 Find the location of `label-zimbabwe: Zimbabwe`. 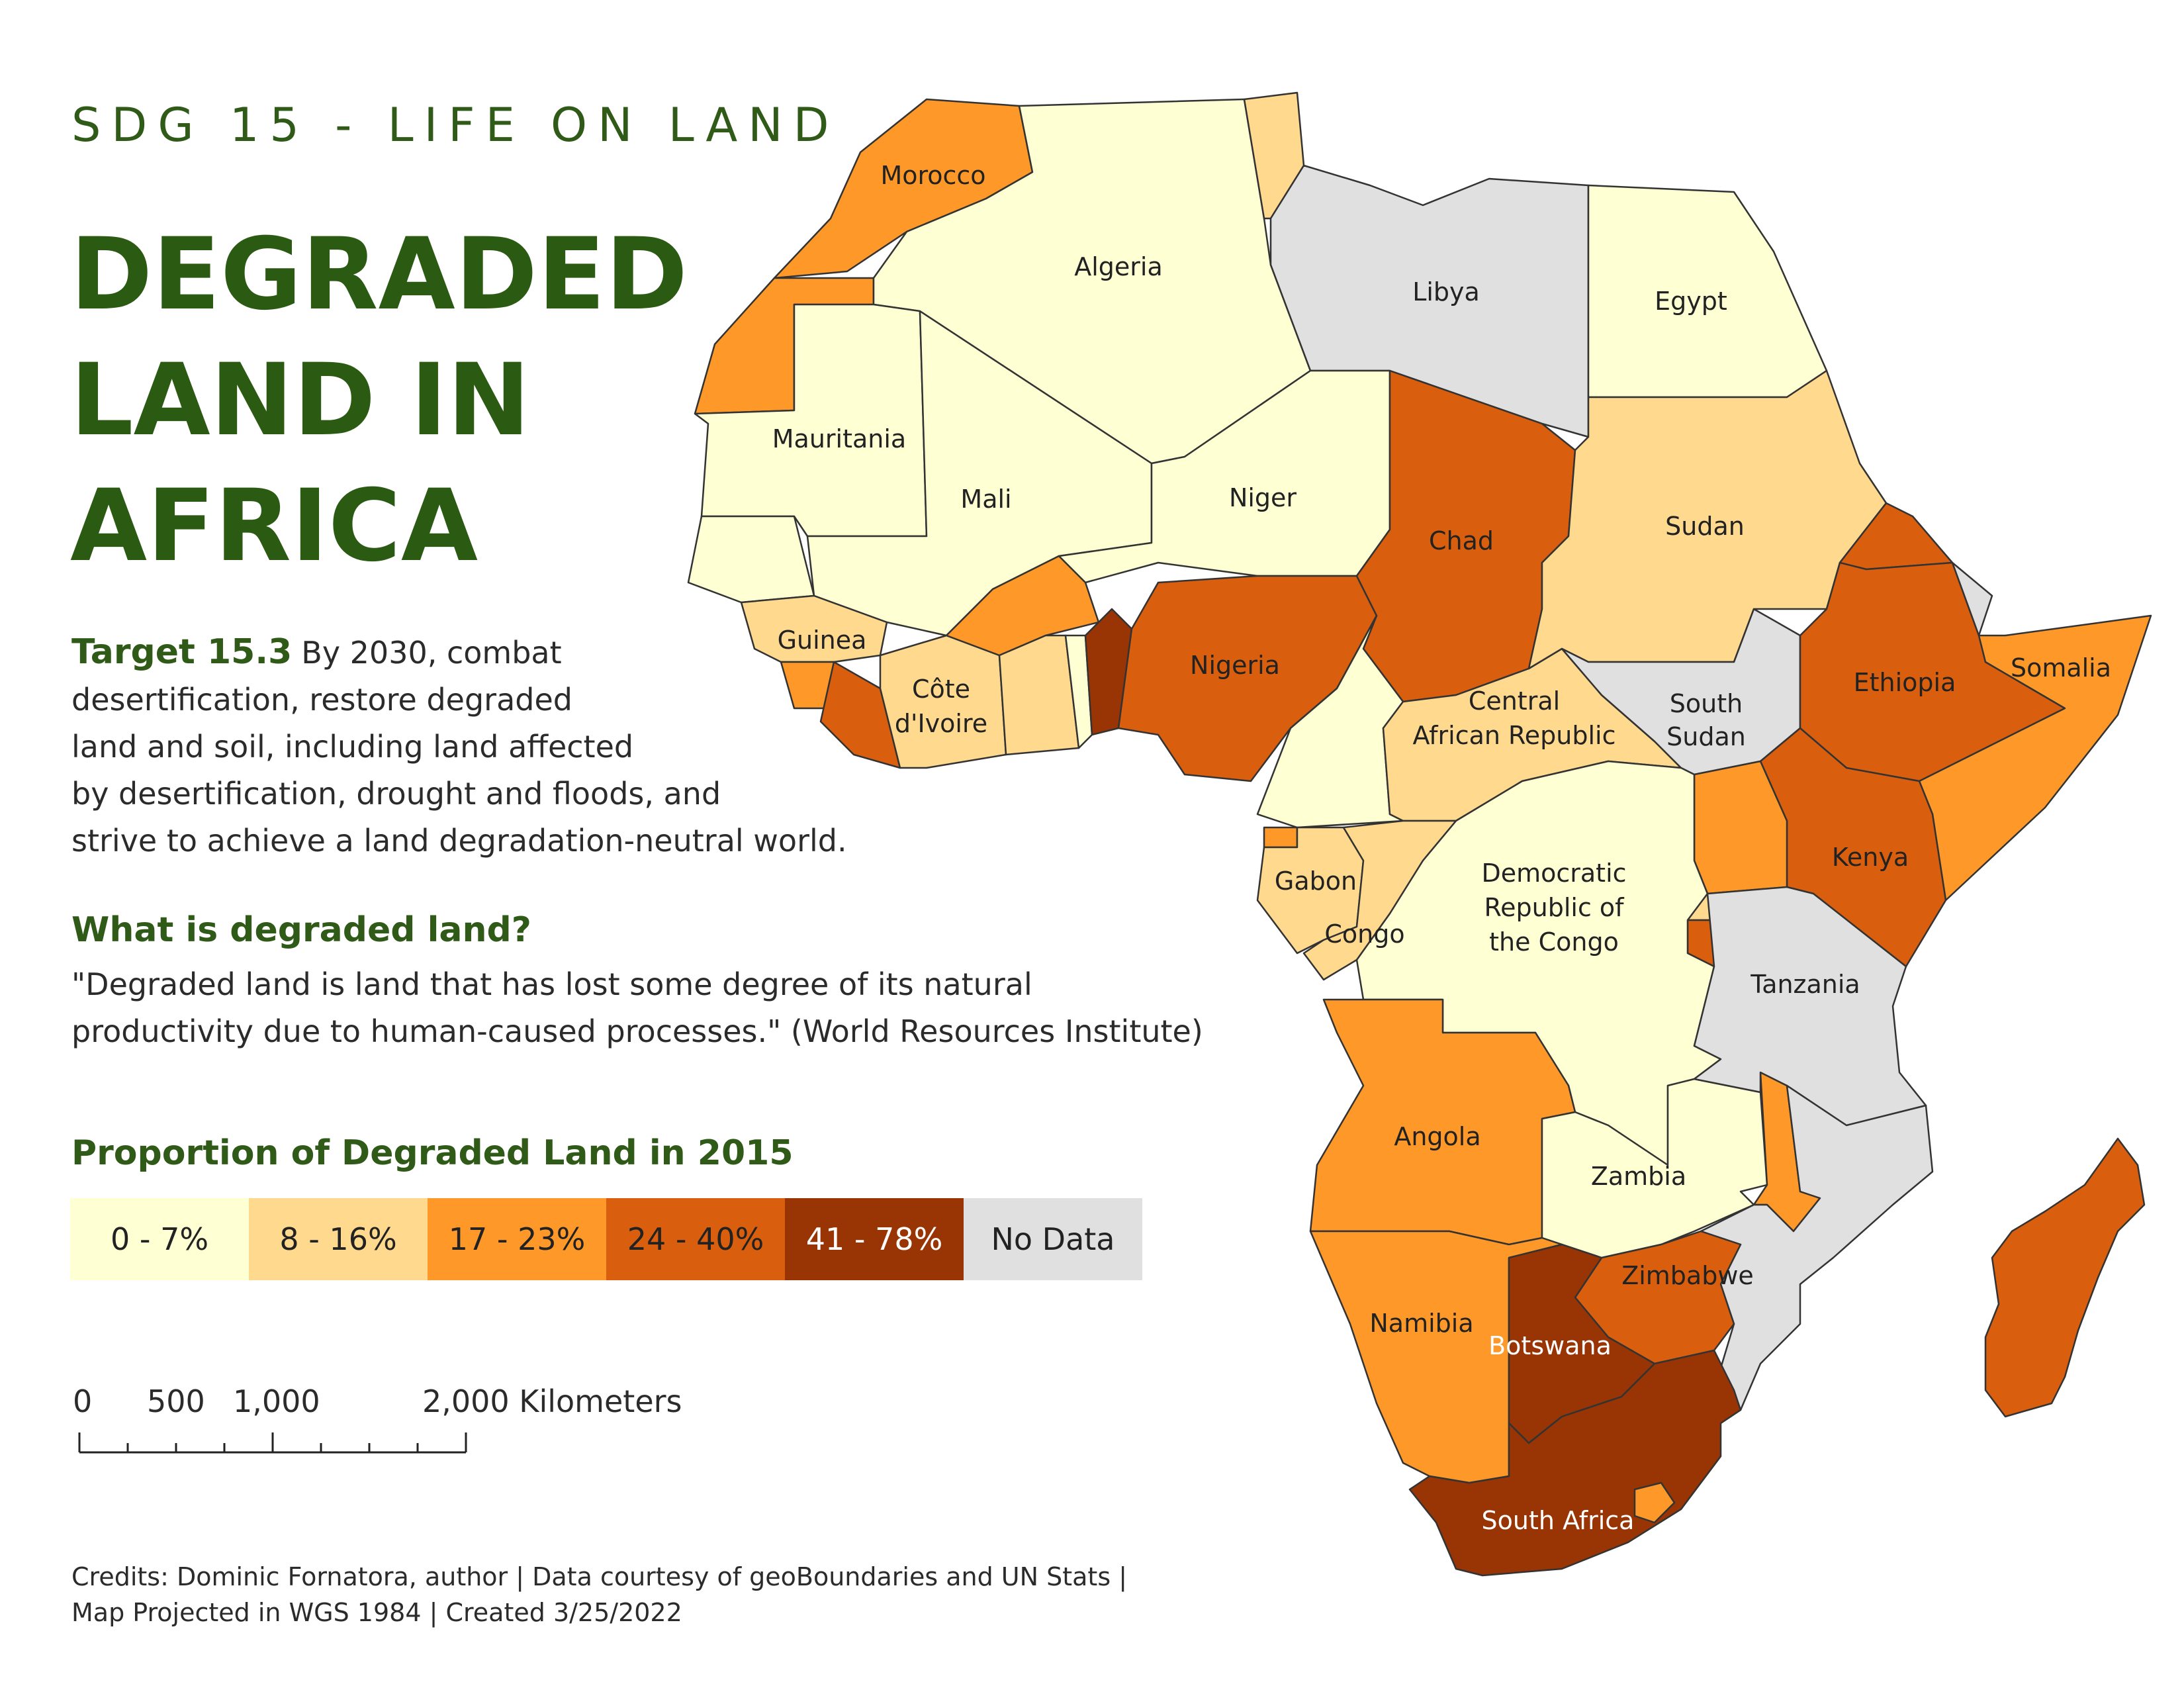

label-zimbabwe: Zimbabwe is located at coordinates (1687, 1275).